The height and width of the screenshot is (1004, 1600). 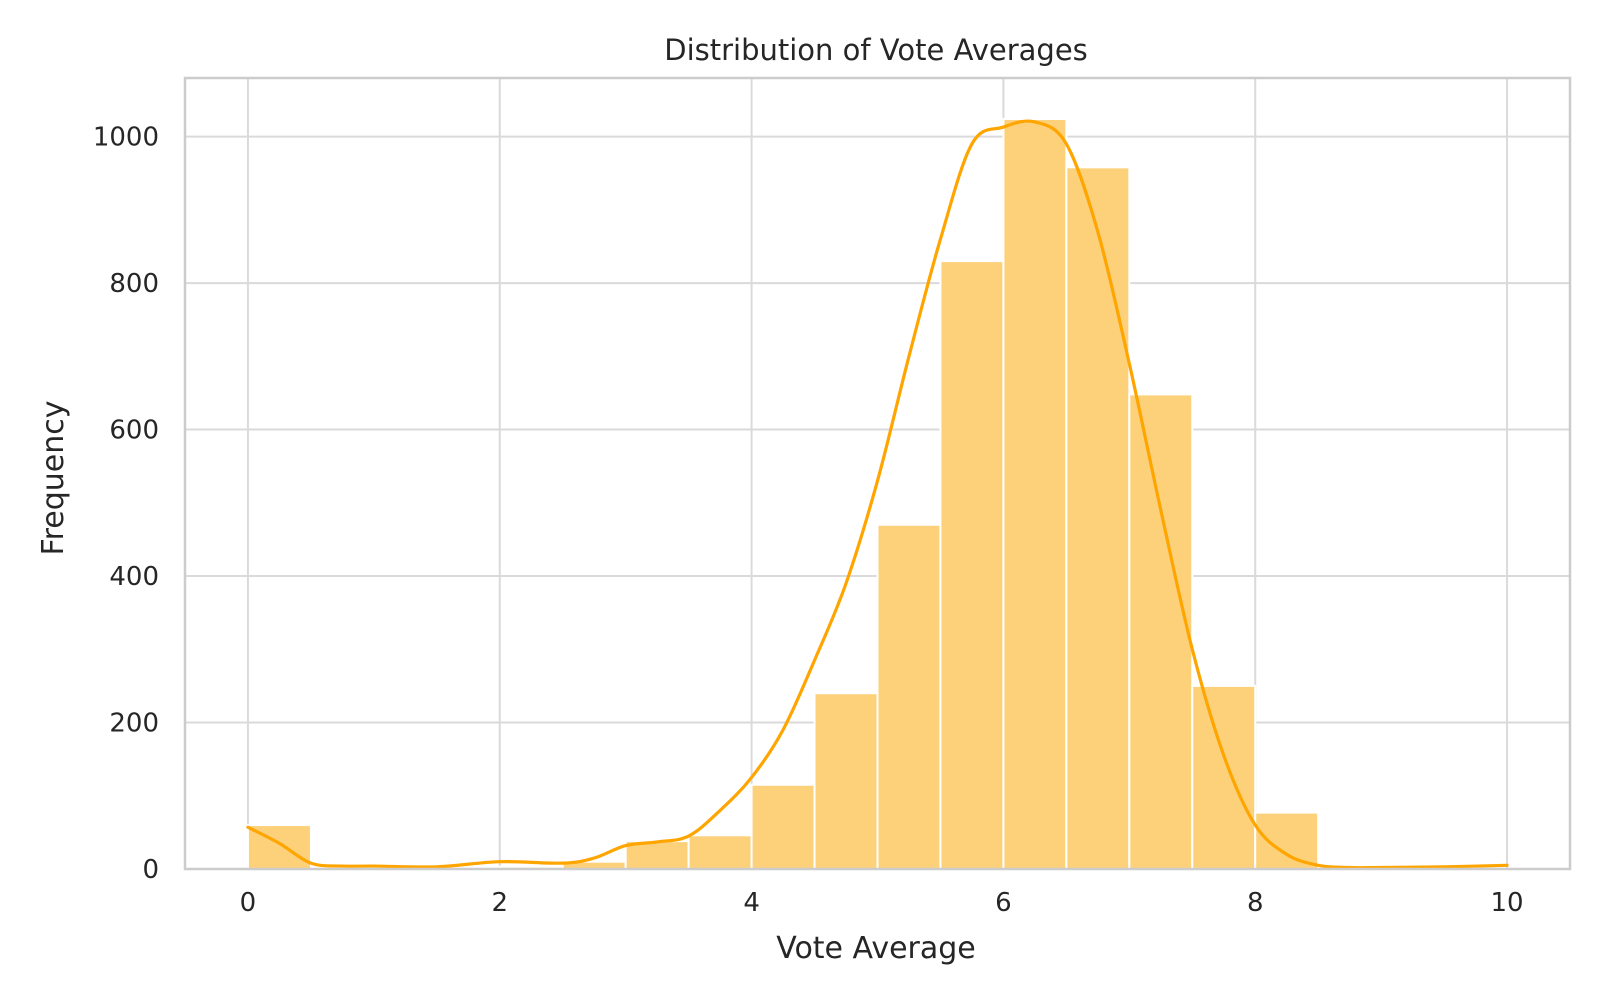 What do you see at coordinates (876, 50) in the screenshot?
I see `chart-title: Distribution of Vote Averages` at bounding box center [876, 50].